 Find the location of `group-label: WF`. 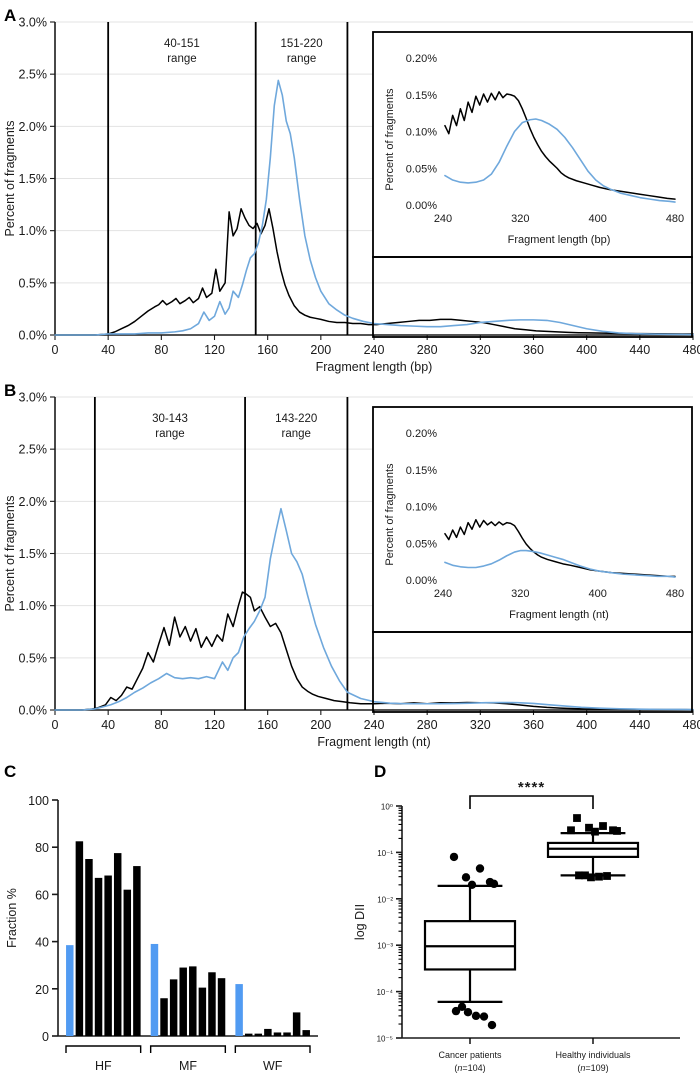

group-label: WF is located at coordinates (273, 1066).